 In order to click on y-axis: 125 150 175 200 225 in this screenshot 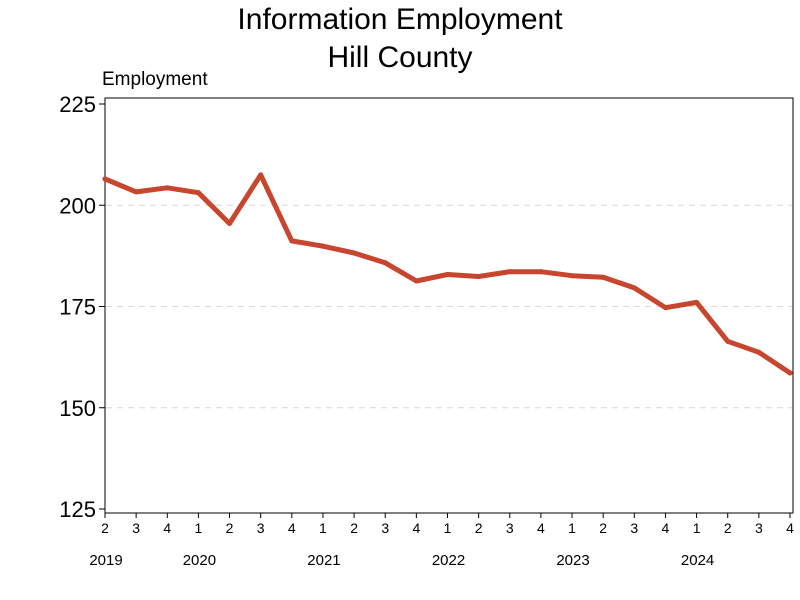, I will do `click(82, 307)`.